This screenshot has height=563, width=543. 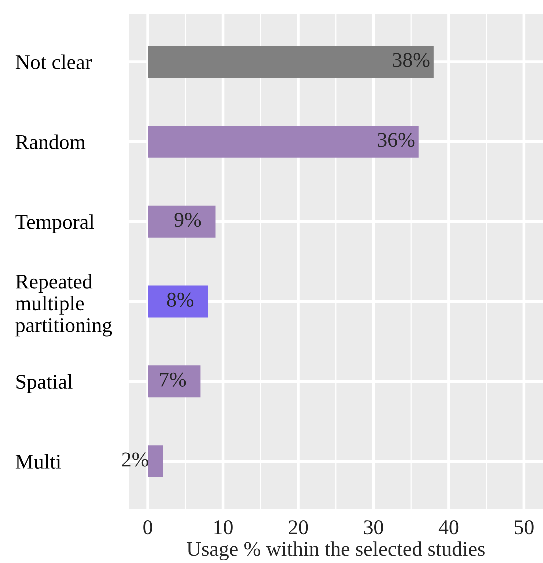 What do you see at coordinates (448, 527) in the screenshot?
I see `x-tick-label: 40` at bounding box center [448, 527].